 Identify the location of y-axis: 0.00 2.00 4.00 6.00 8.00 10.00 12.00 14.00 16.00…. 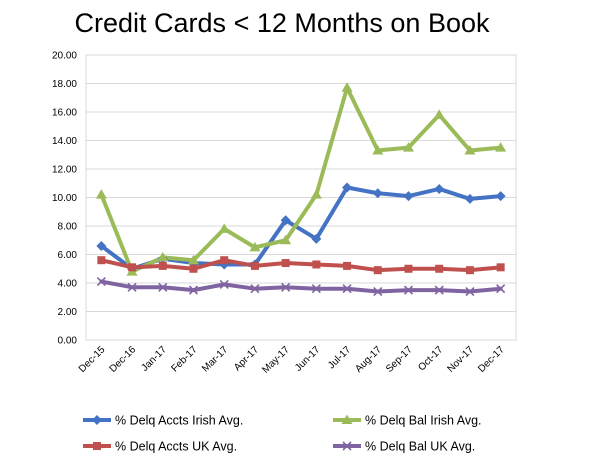
(64, 199).